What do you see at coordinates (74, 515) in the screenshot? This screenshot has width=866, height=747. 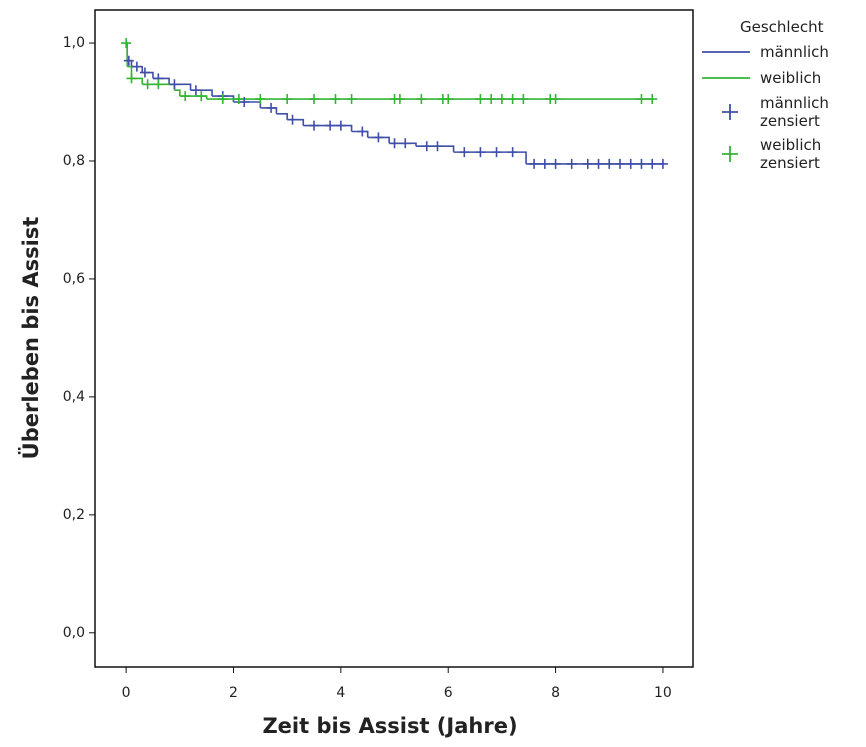 I see `y-tick-label: 0,2` at bounding box center [74, 515].